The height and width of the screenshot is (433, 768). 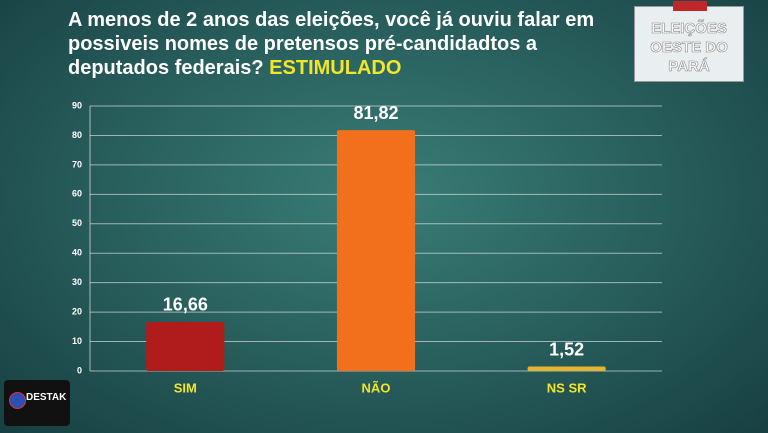 I want to click on x-tick-label: NS SR, so click(x=567, y=387).